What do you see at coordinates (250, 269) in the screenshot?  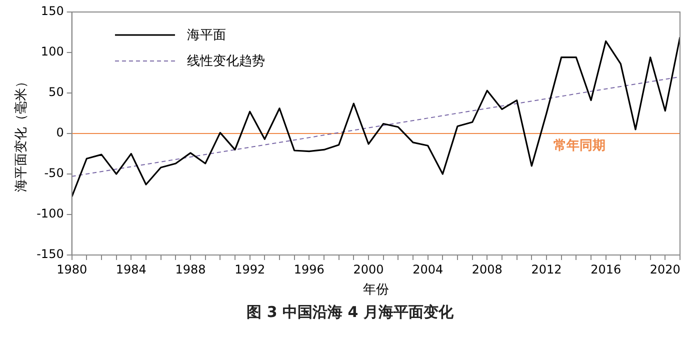 I see `x-tick-label: 1992` at bounding box center [250, 269].